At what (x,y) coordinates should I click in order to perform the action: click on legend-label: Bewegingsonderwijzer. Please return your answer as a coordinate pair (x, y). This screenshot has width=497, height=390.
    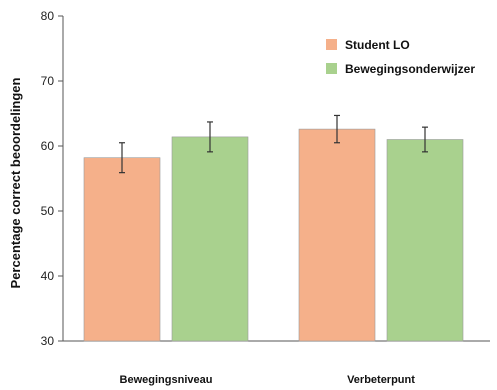
    Looking at the image, I should click on (410, 69).